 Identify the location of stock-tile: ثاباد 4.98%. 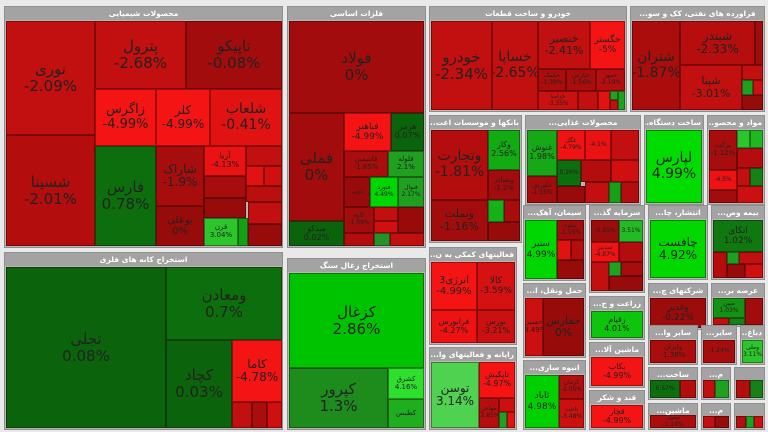
(542, 401).